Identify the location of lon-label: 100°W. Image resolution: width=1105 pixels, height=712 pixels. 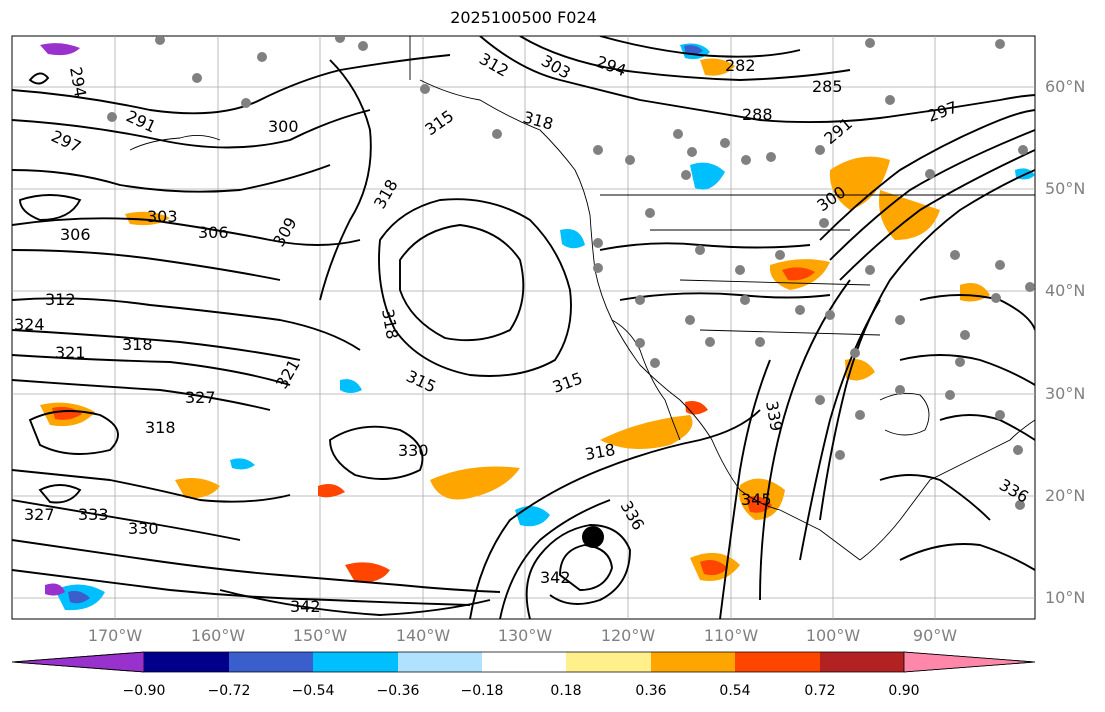
(833, 635).